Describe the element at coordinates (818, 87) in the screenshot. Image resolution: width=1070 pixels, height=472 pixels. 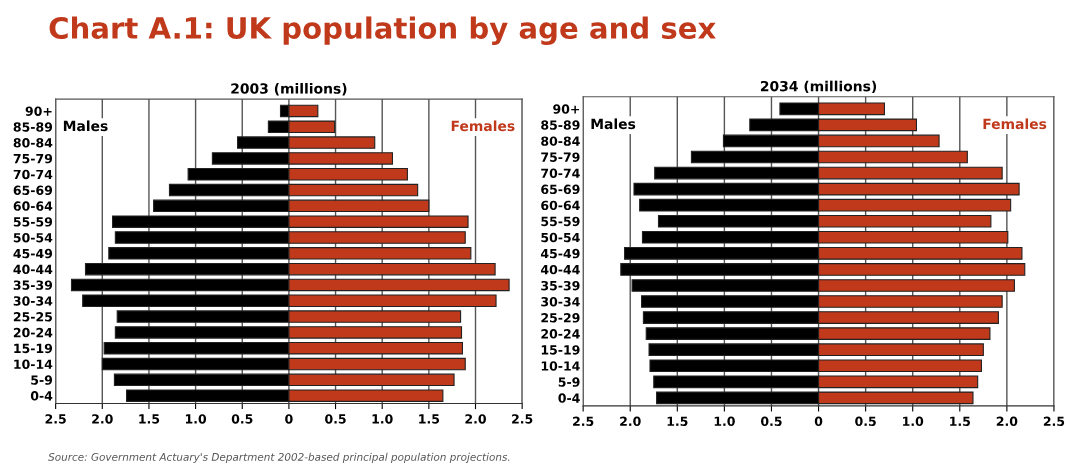
I see `chart-subtitle: 2034 (millions)` at that location.